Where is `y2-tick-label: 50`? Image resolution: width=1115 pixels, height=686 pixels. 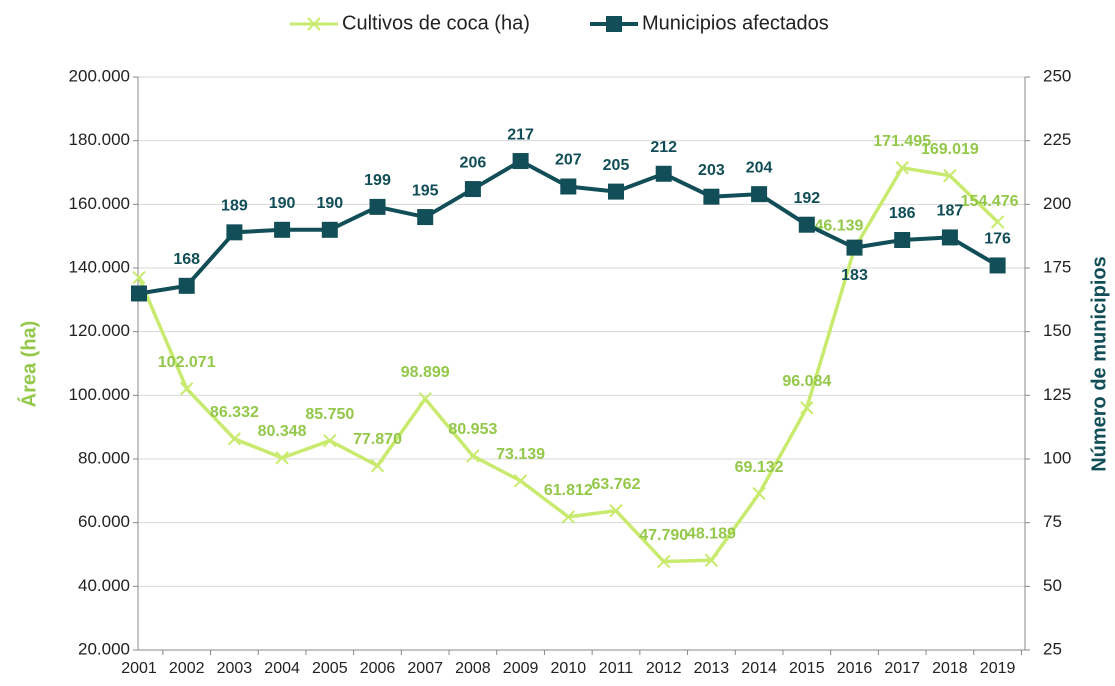
y2-tick-label: 50 is located at coordinates (1052, 585).